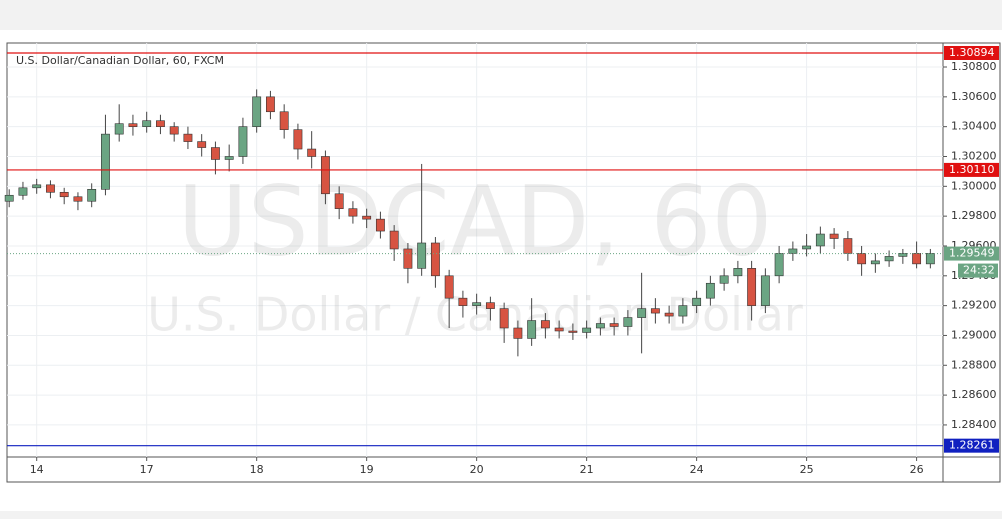  What do you see at coordinates (501, 15) in the screenshot?
I see `top-bar` at bounding box center [501, 15].